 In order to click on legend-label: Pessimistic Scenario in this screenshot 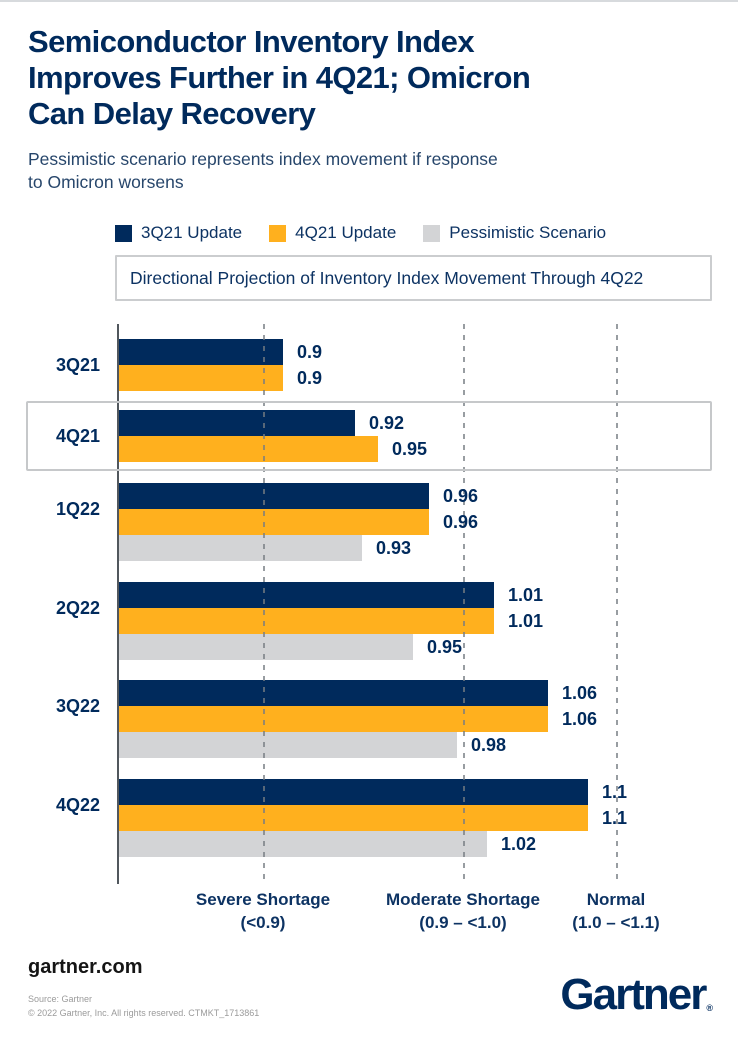, I will do `click(528, 232)`.